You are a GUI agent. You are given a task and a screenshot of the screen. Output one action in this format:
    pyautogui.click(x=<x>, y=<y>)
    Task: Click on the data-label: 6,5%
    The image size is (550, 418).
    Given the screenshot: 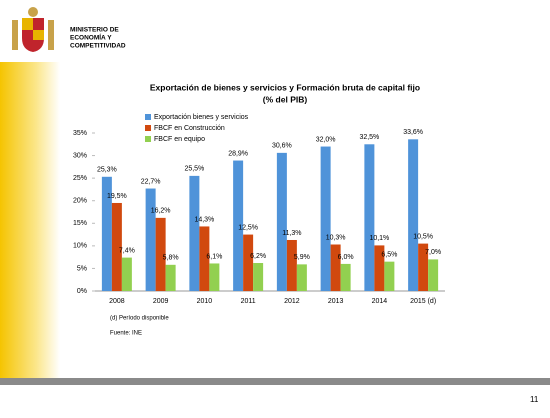 What is the action you would take?
    pyautogui.click(x=389, y=255)
    